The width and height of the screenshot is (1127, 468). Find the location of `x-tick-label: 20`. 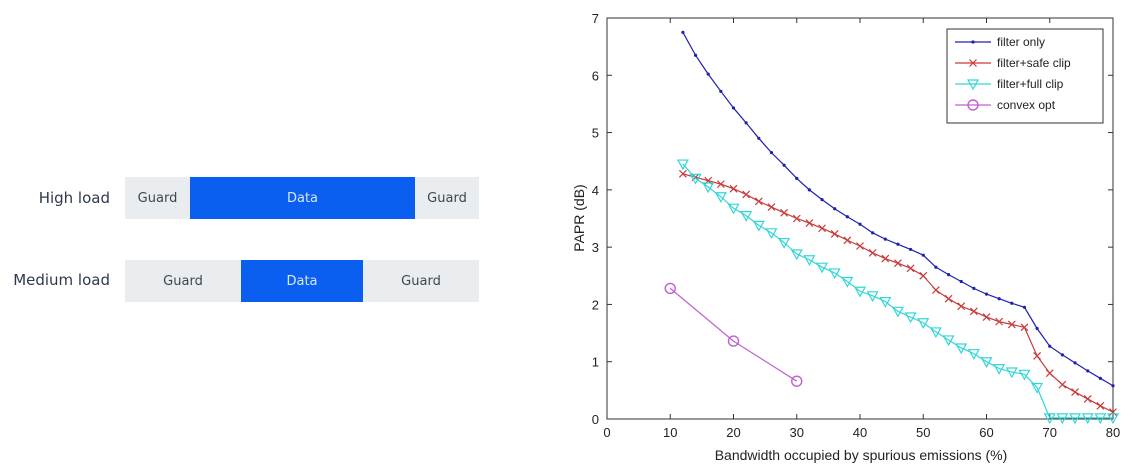

x-tick-label: 20 is located at coordinates (733, 432).